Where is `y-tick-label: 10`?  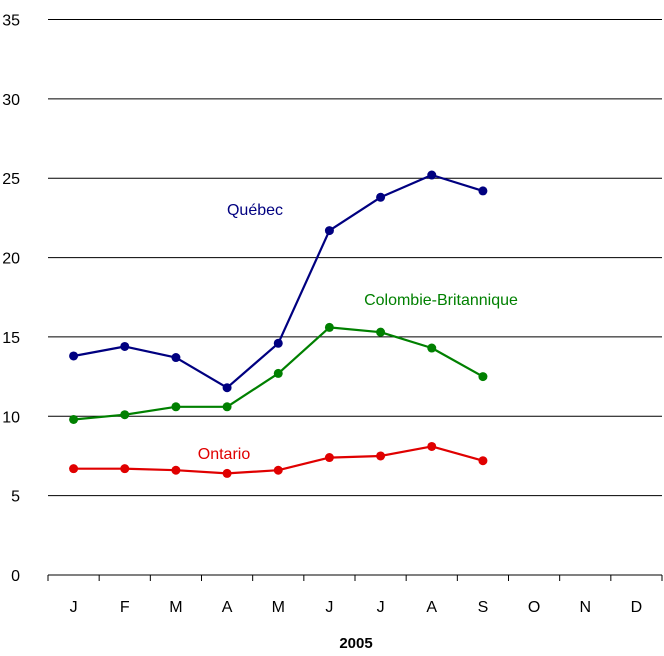
y-tick-label: 10 is located at coordinates (11, 417).